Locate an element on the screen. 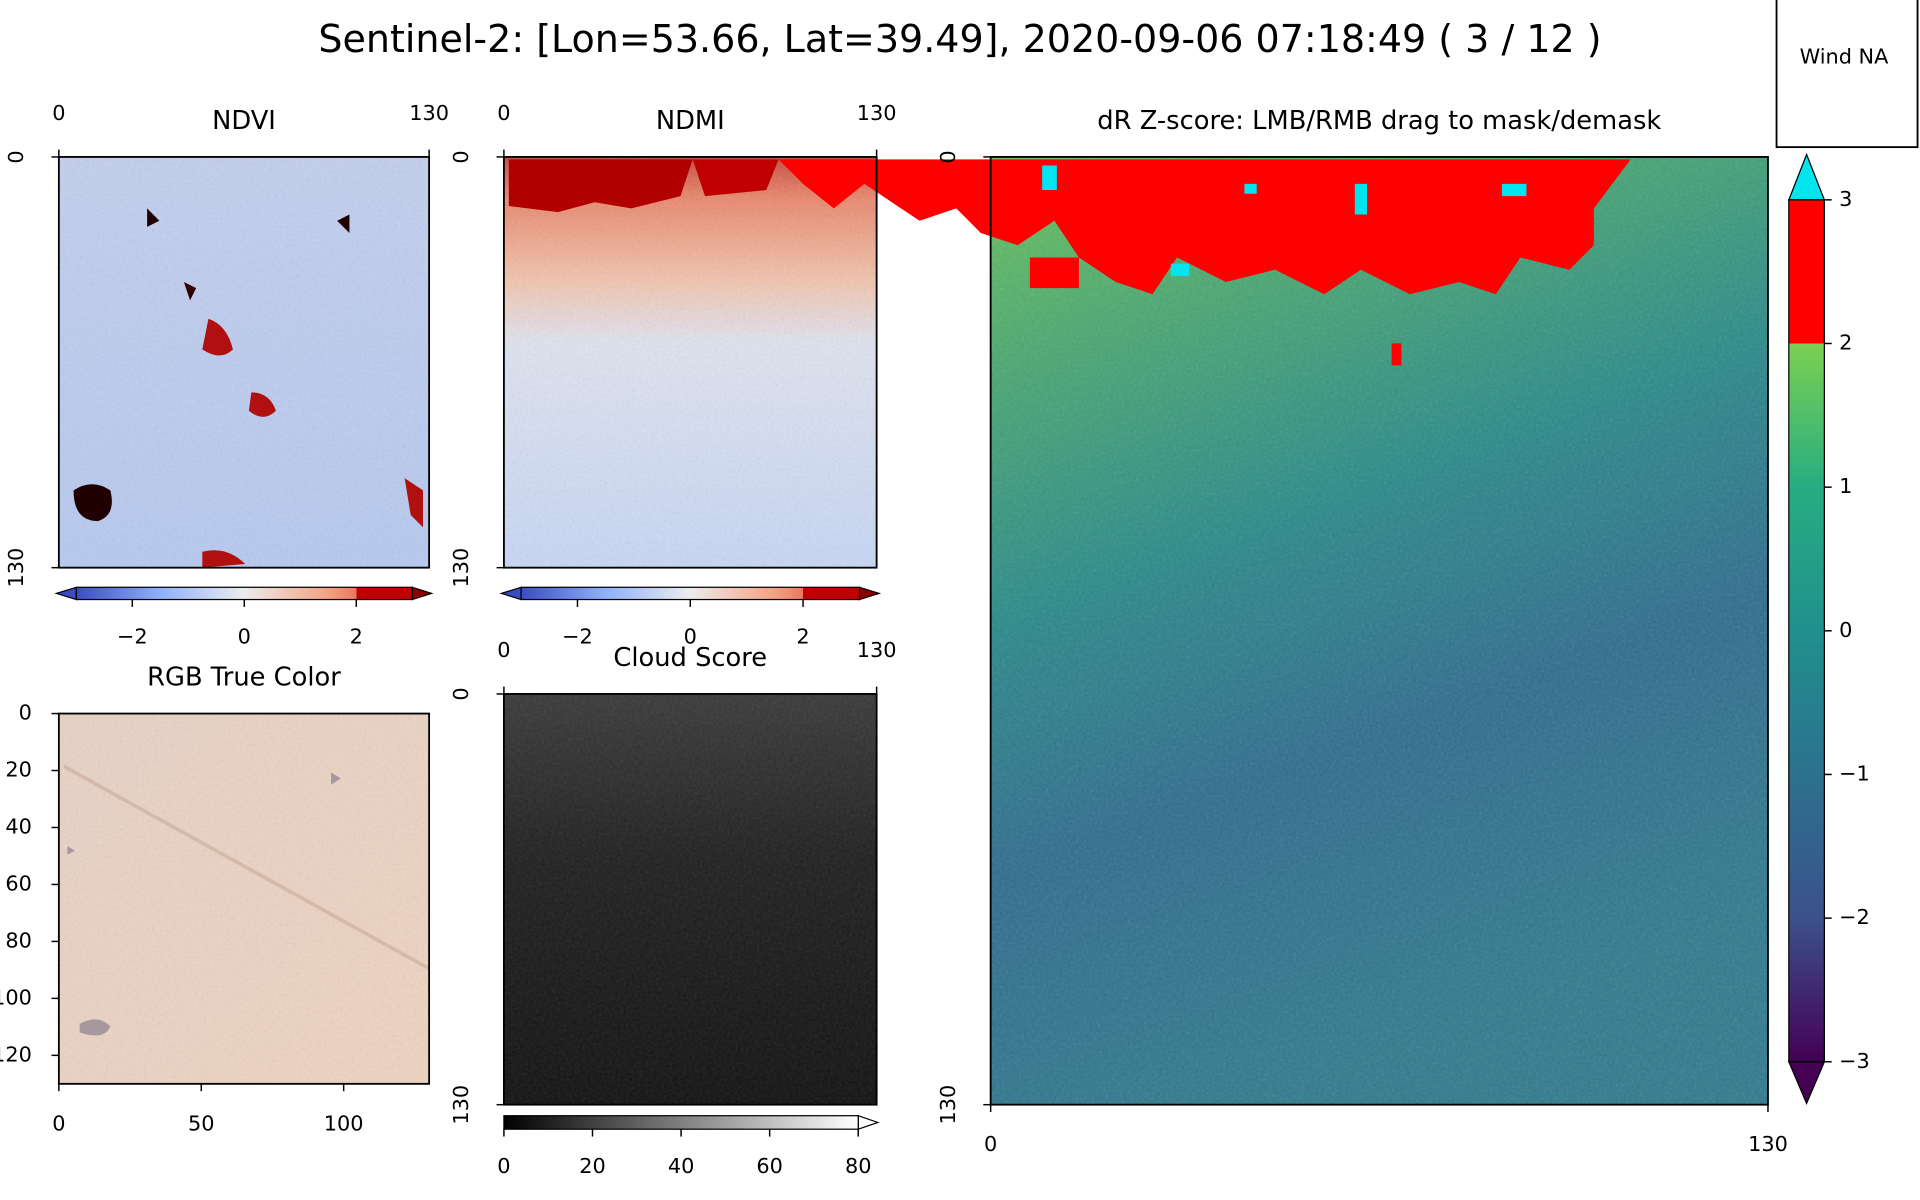 The width and height of the screenshot is (1920, 1200). y-tick-label: 120 is located at coordinates (16, 1054).